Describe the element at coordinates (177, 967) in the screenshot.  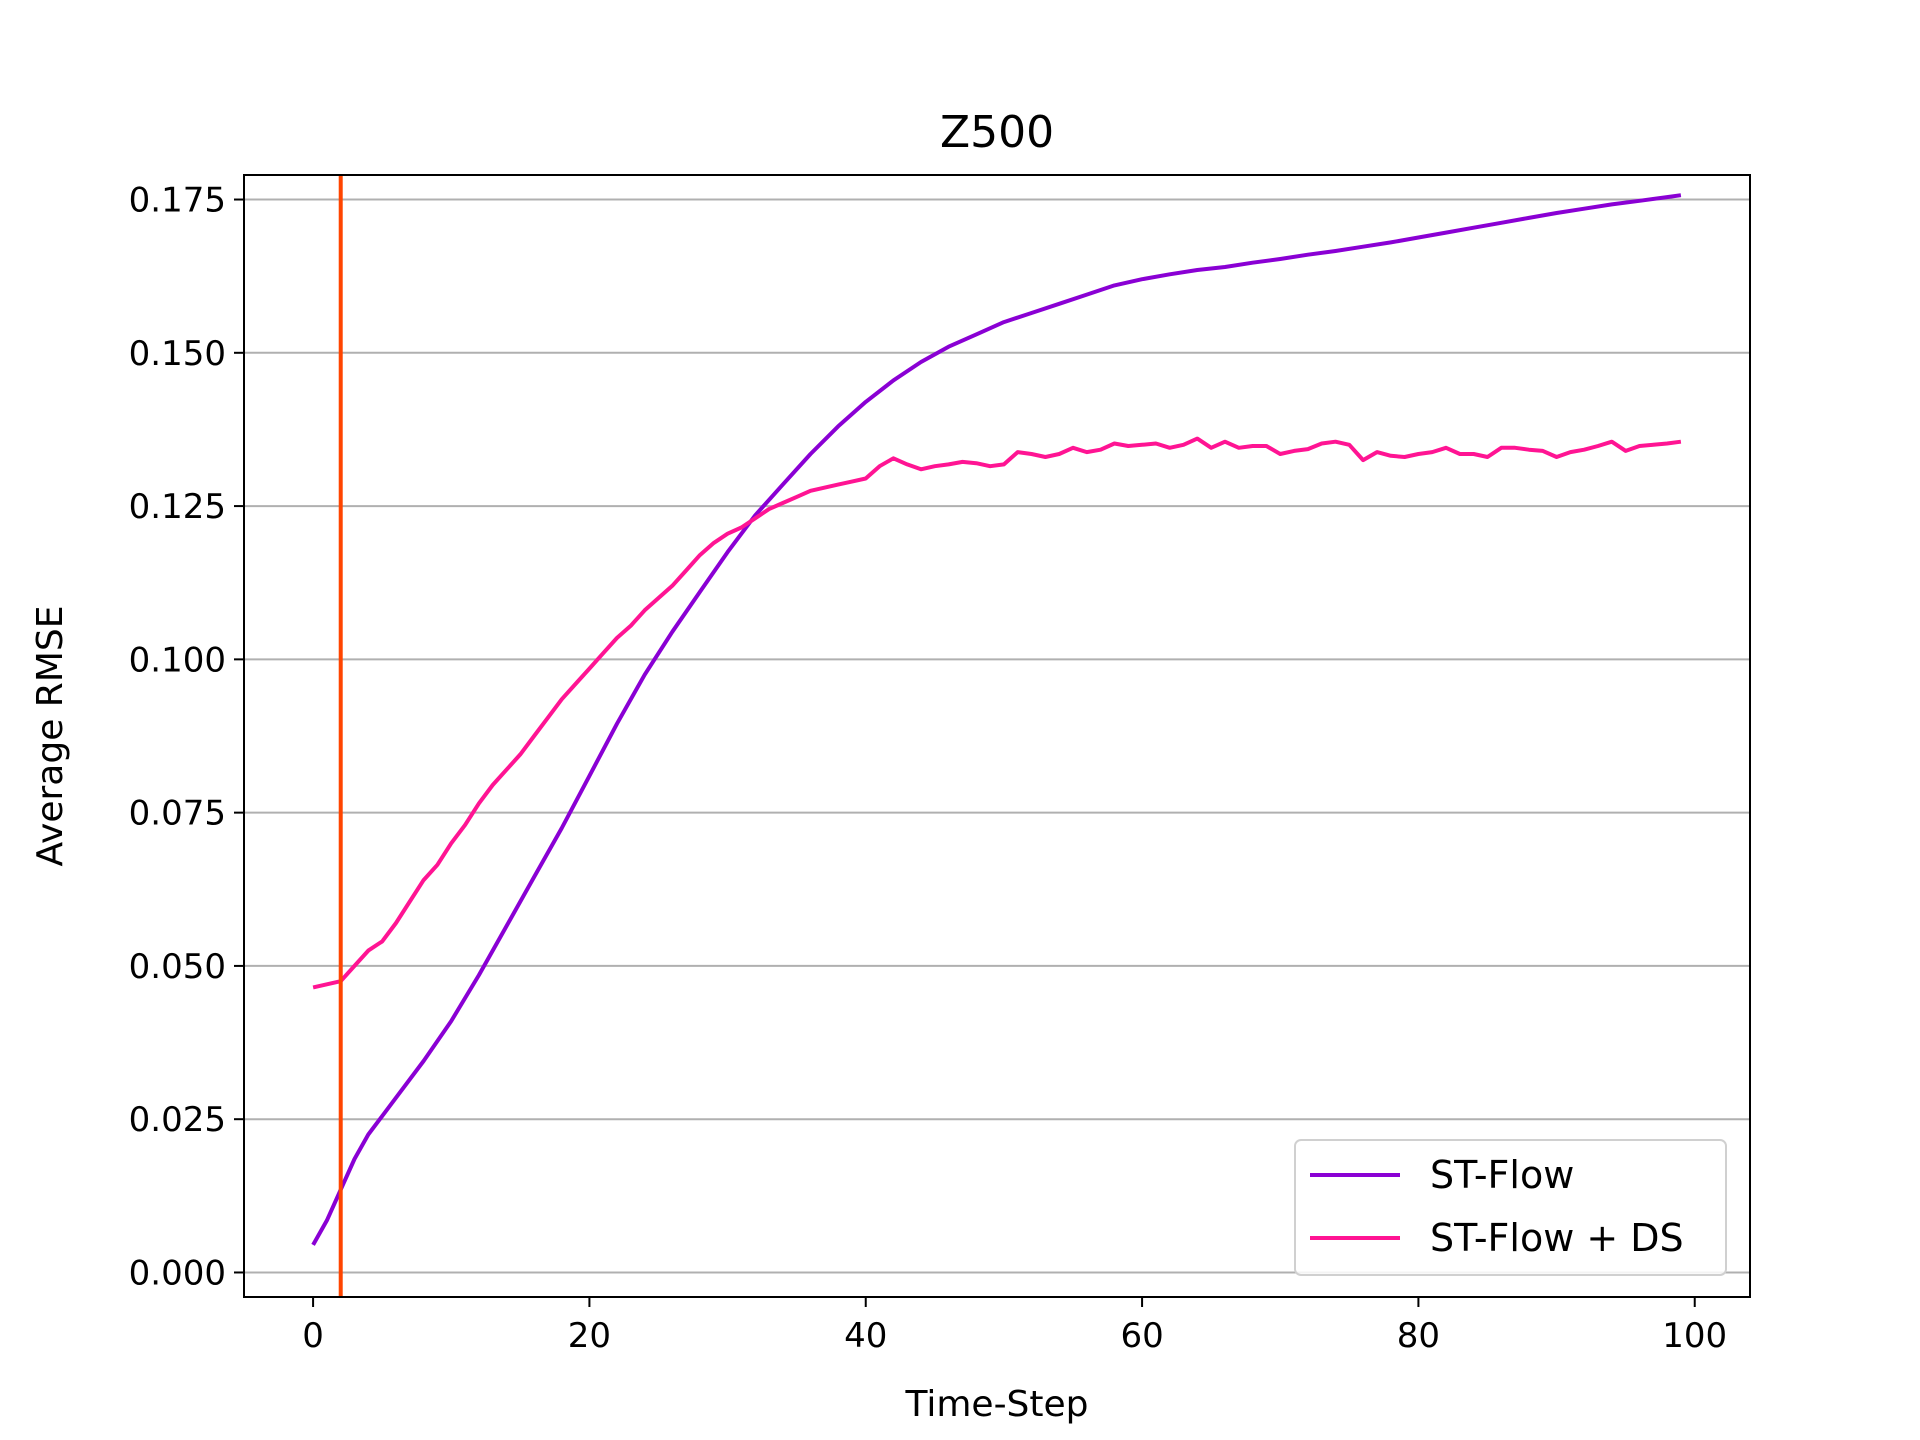
I see `y-tick-label: 0.050` at that location.